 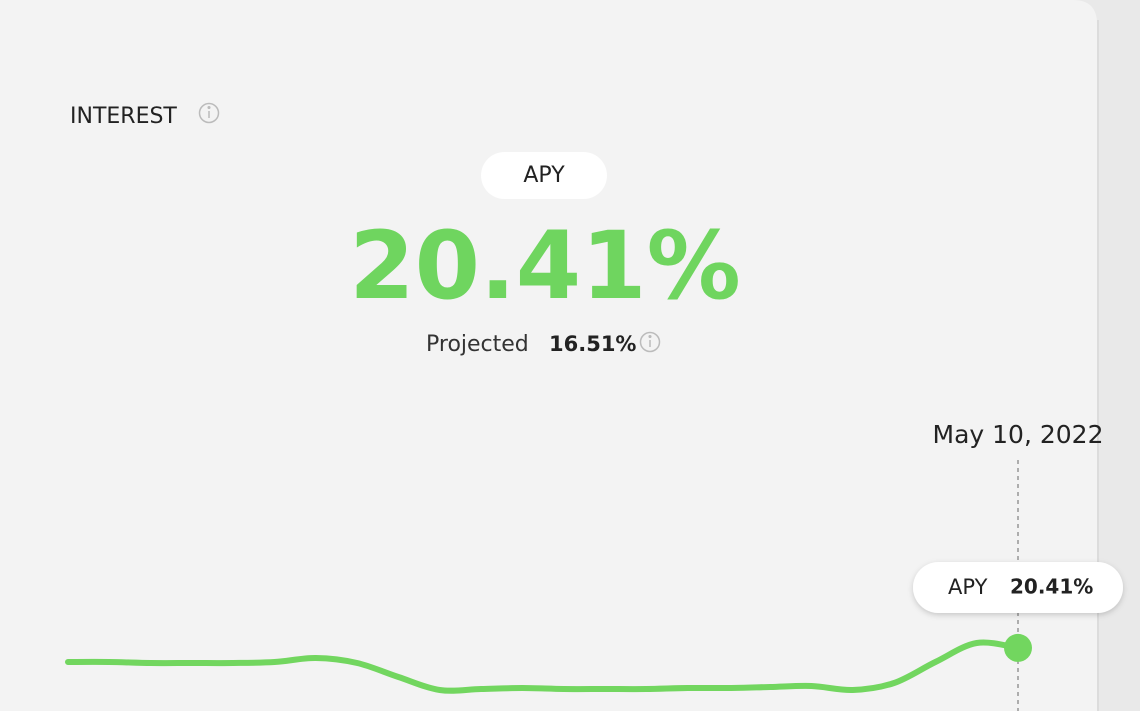 I want to click on section-title: INTEREST, so click(x=123, y=116).